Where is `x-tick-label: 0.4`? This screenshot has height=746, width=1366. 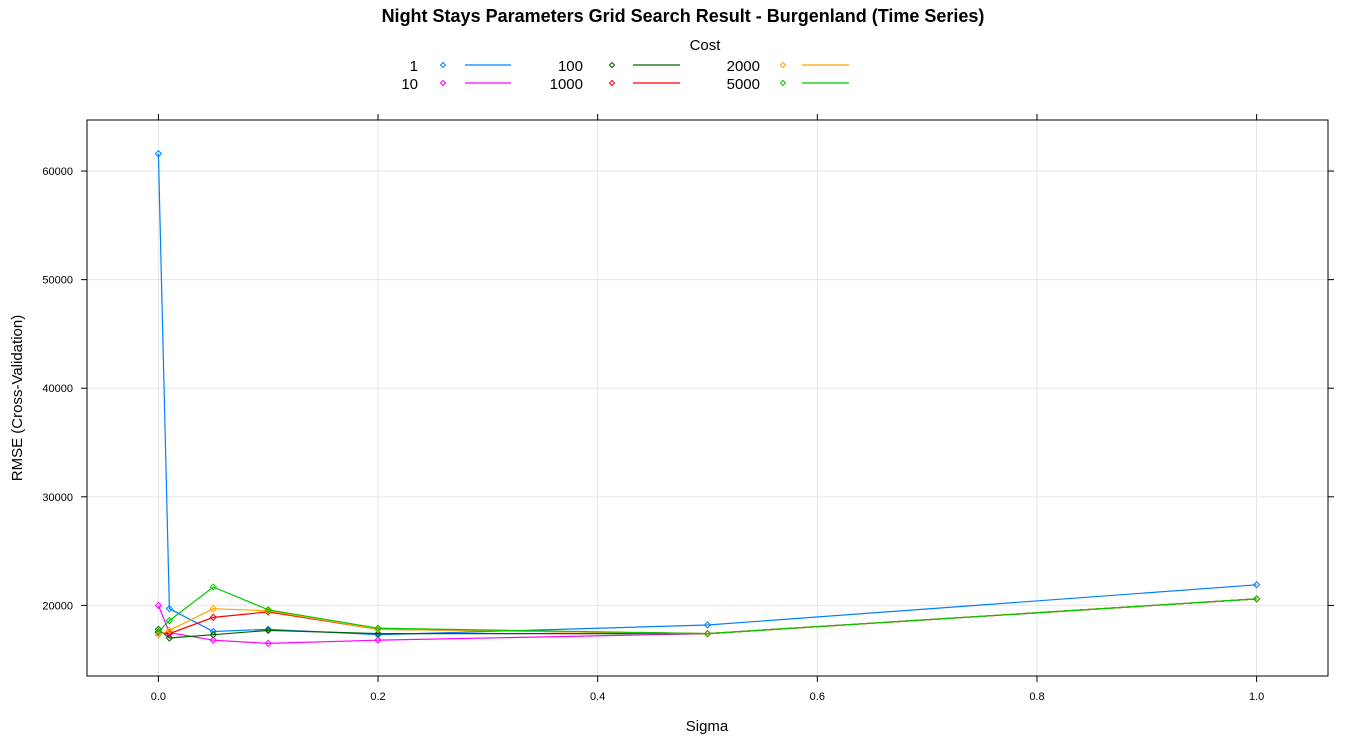 x-tick-label: 0.4 is located at coordinates (597, 697).